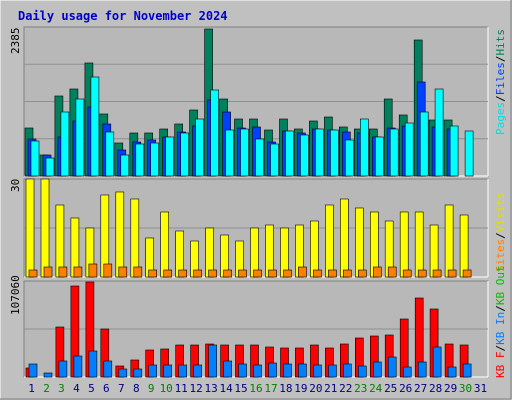 The image size is (512, 400). I want to click on legend-pages: Pages/Files/Hits, so click(500, 82).